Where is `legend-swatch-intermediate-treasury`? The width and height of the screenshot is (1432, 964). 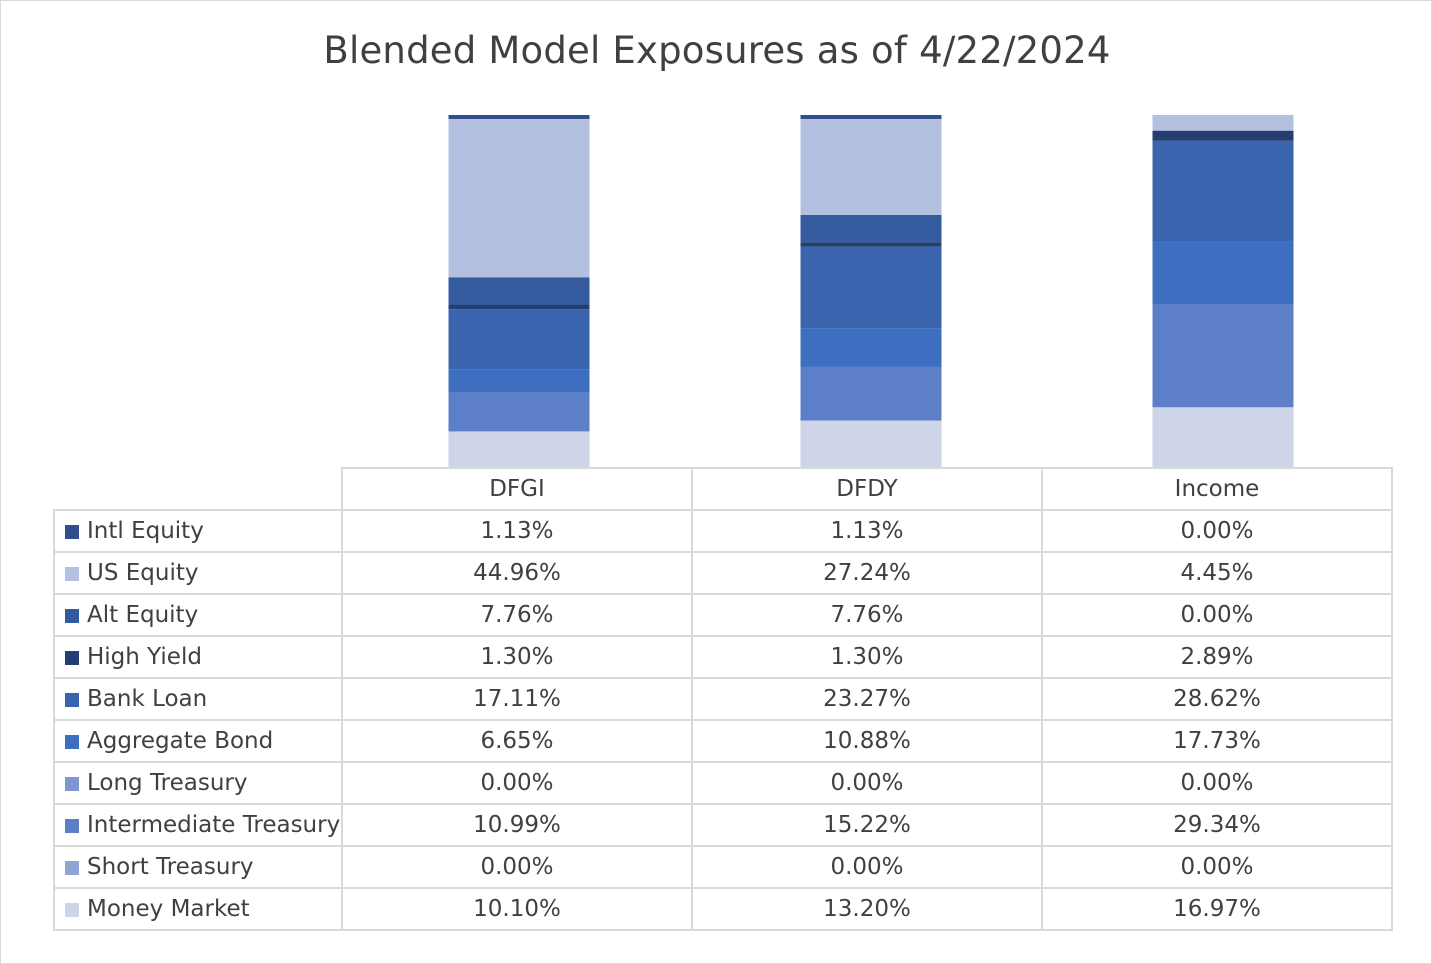 legend-swatch-intermediate-treasury is located at coordinates (72, 826).